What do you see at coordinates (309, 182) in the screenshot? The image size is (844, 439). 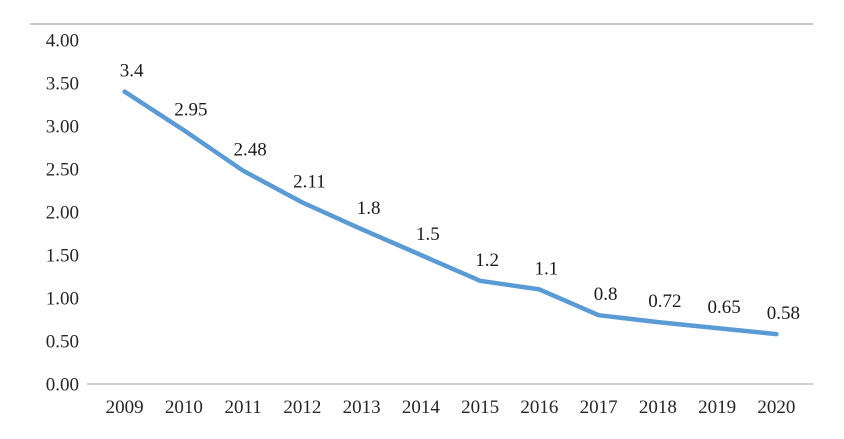 I see `data-label: 2.11` at bounding box center [309, 182].